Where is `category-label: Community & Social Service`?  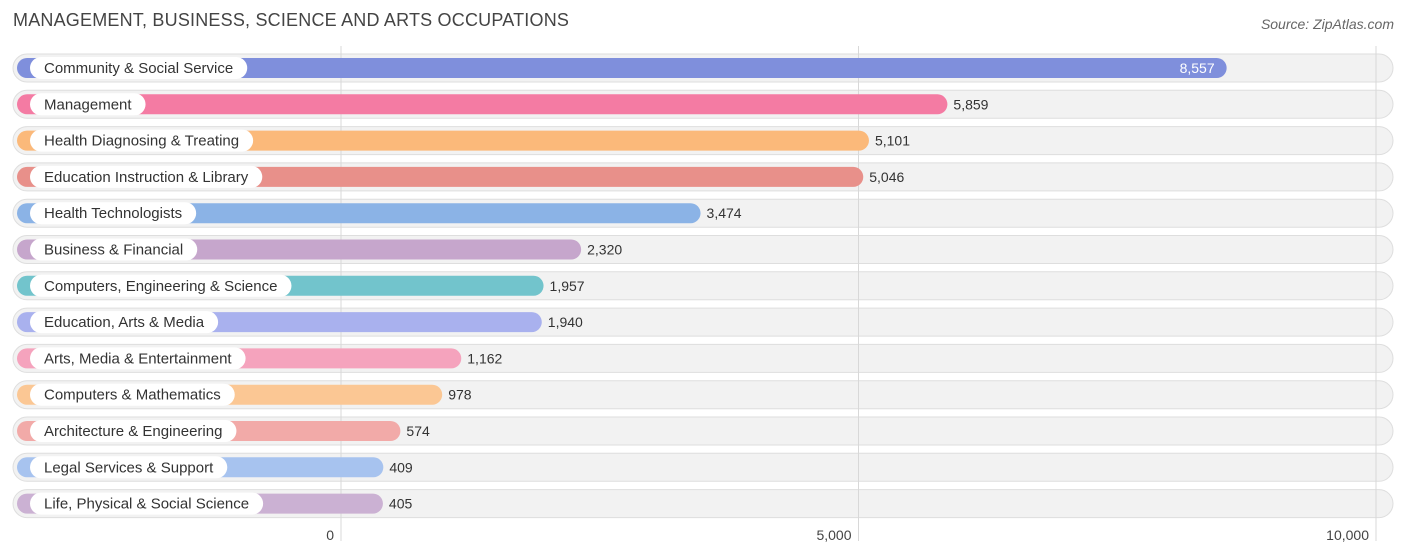
category-label: Community & Social Service is located at coordinates (138, 68).